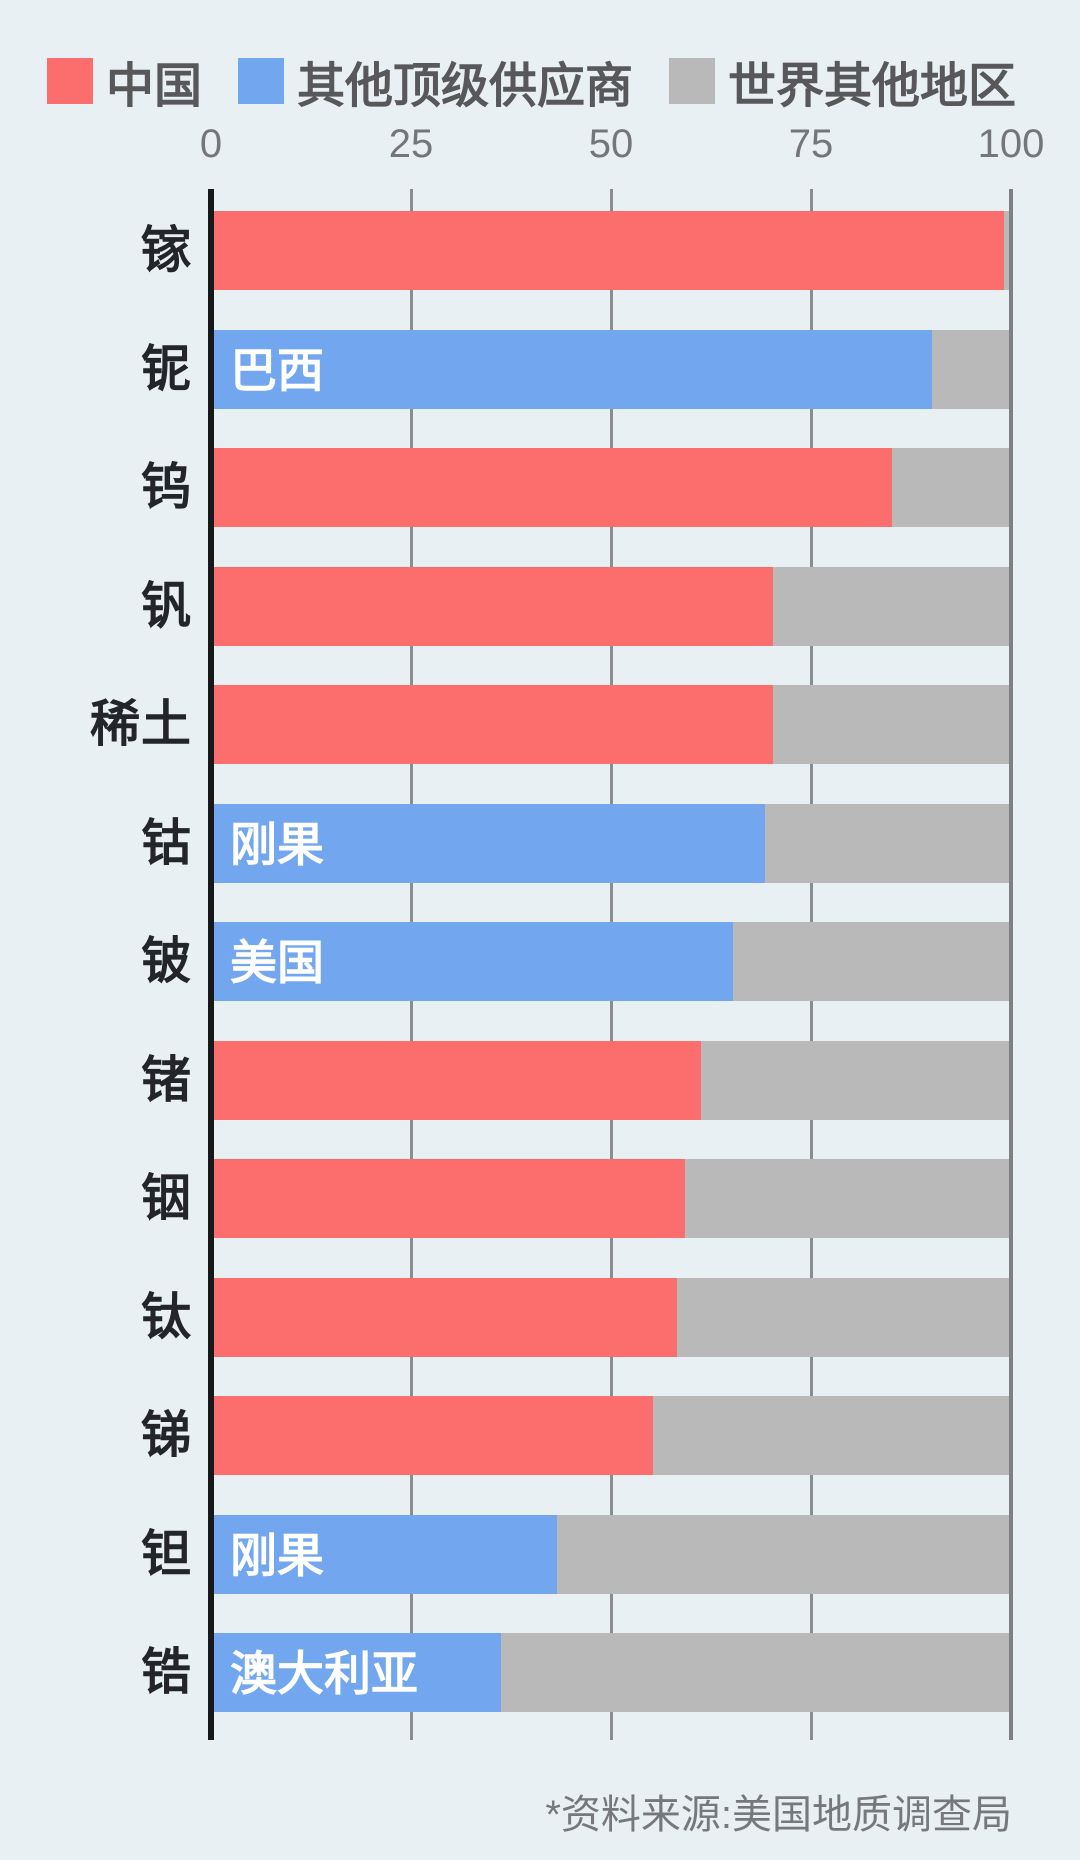  I want to click on legend-swatch-rest-of-world, so click(692, 81).